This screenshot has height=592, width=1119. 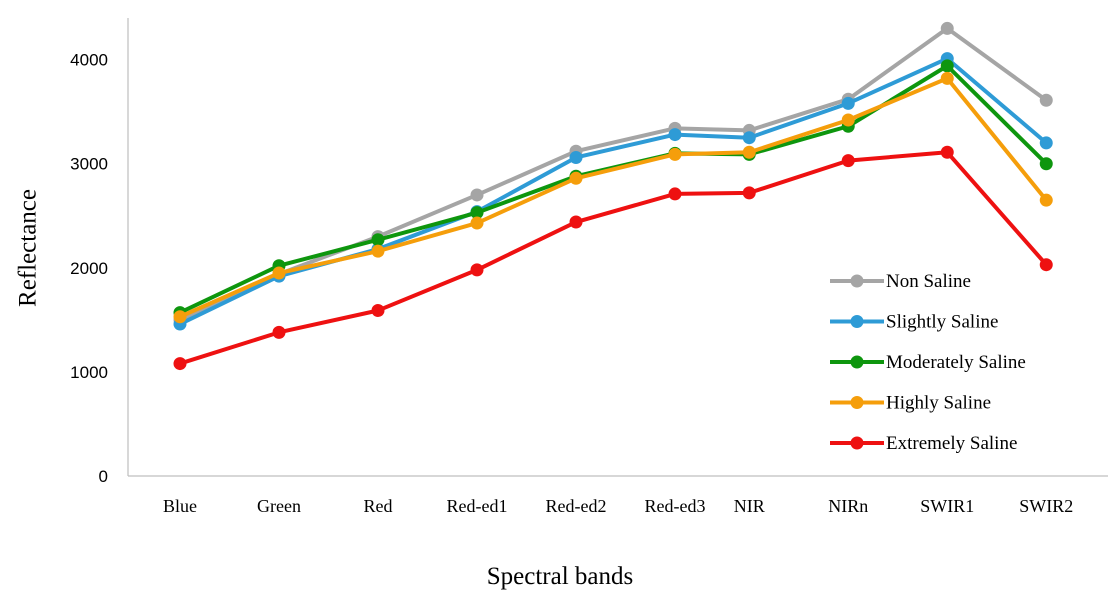 I want to click on legend-item: Slightly Saline, so click(x=914, y=322).